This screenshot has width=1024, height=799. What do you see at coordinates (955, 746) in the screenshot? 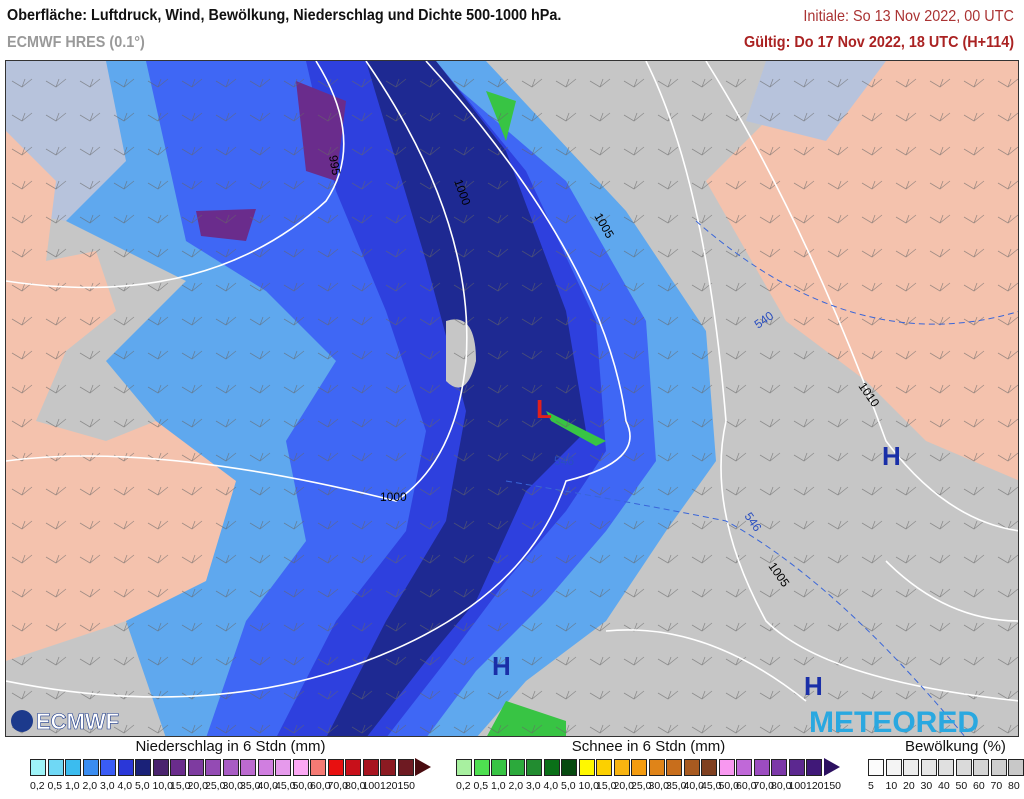
I see `legend-title: Bewölkung (%)` at bounding box center [955, 746].